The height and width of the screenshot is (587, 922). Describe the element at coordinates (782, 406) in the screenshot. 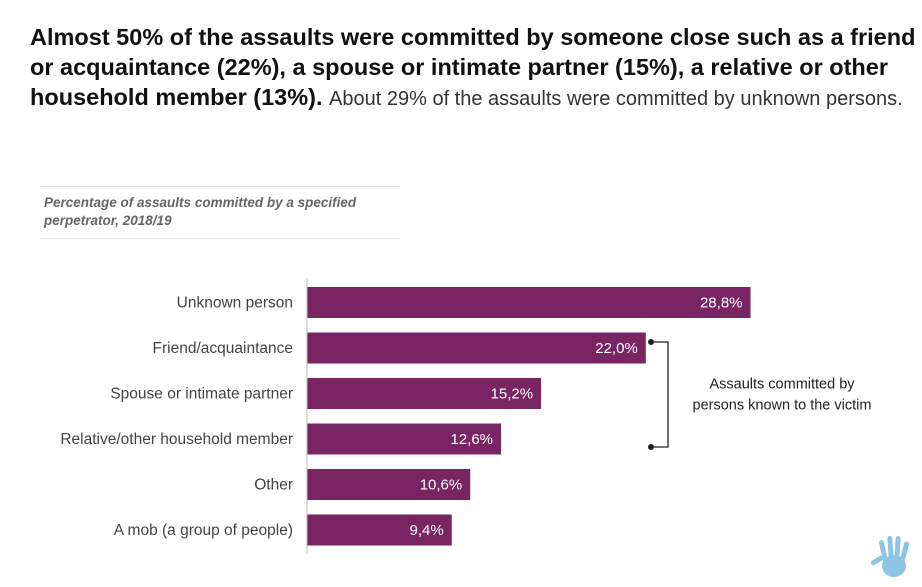

I see `annotation-text: persons known to the victim` at that location.